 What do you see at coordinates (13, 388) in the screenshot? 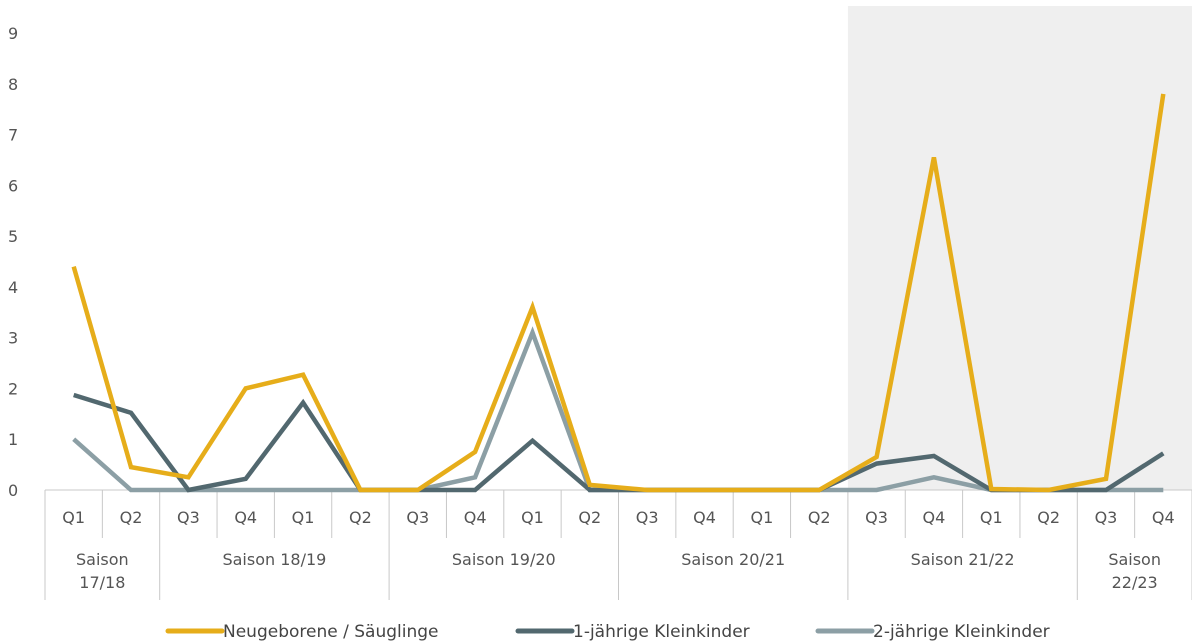
I see `y-tick-label: 2` at bounding box center [13, 388].